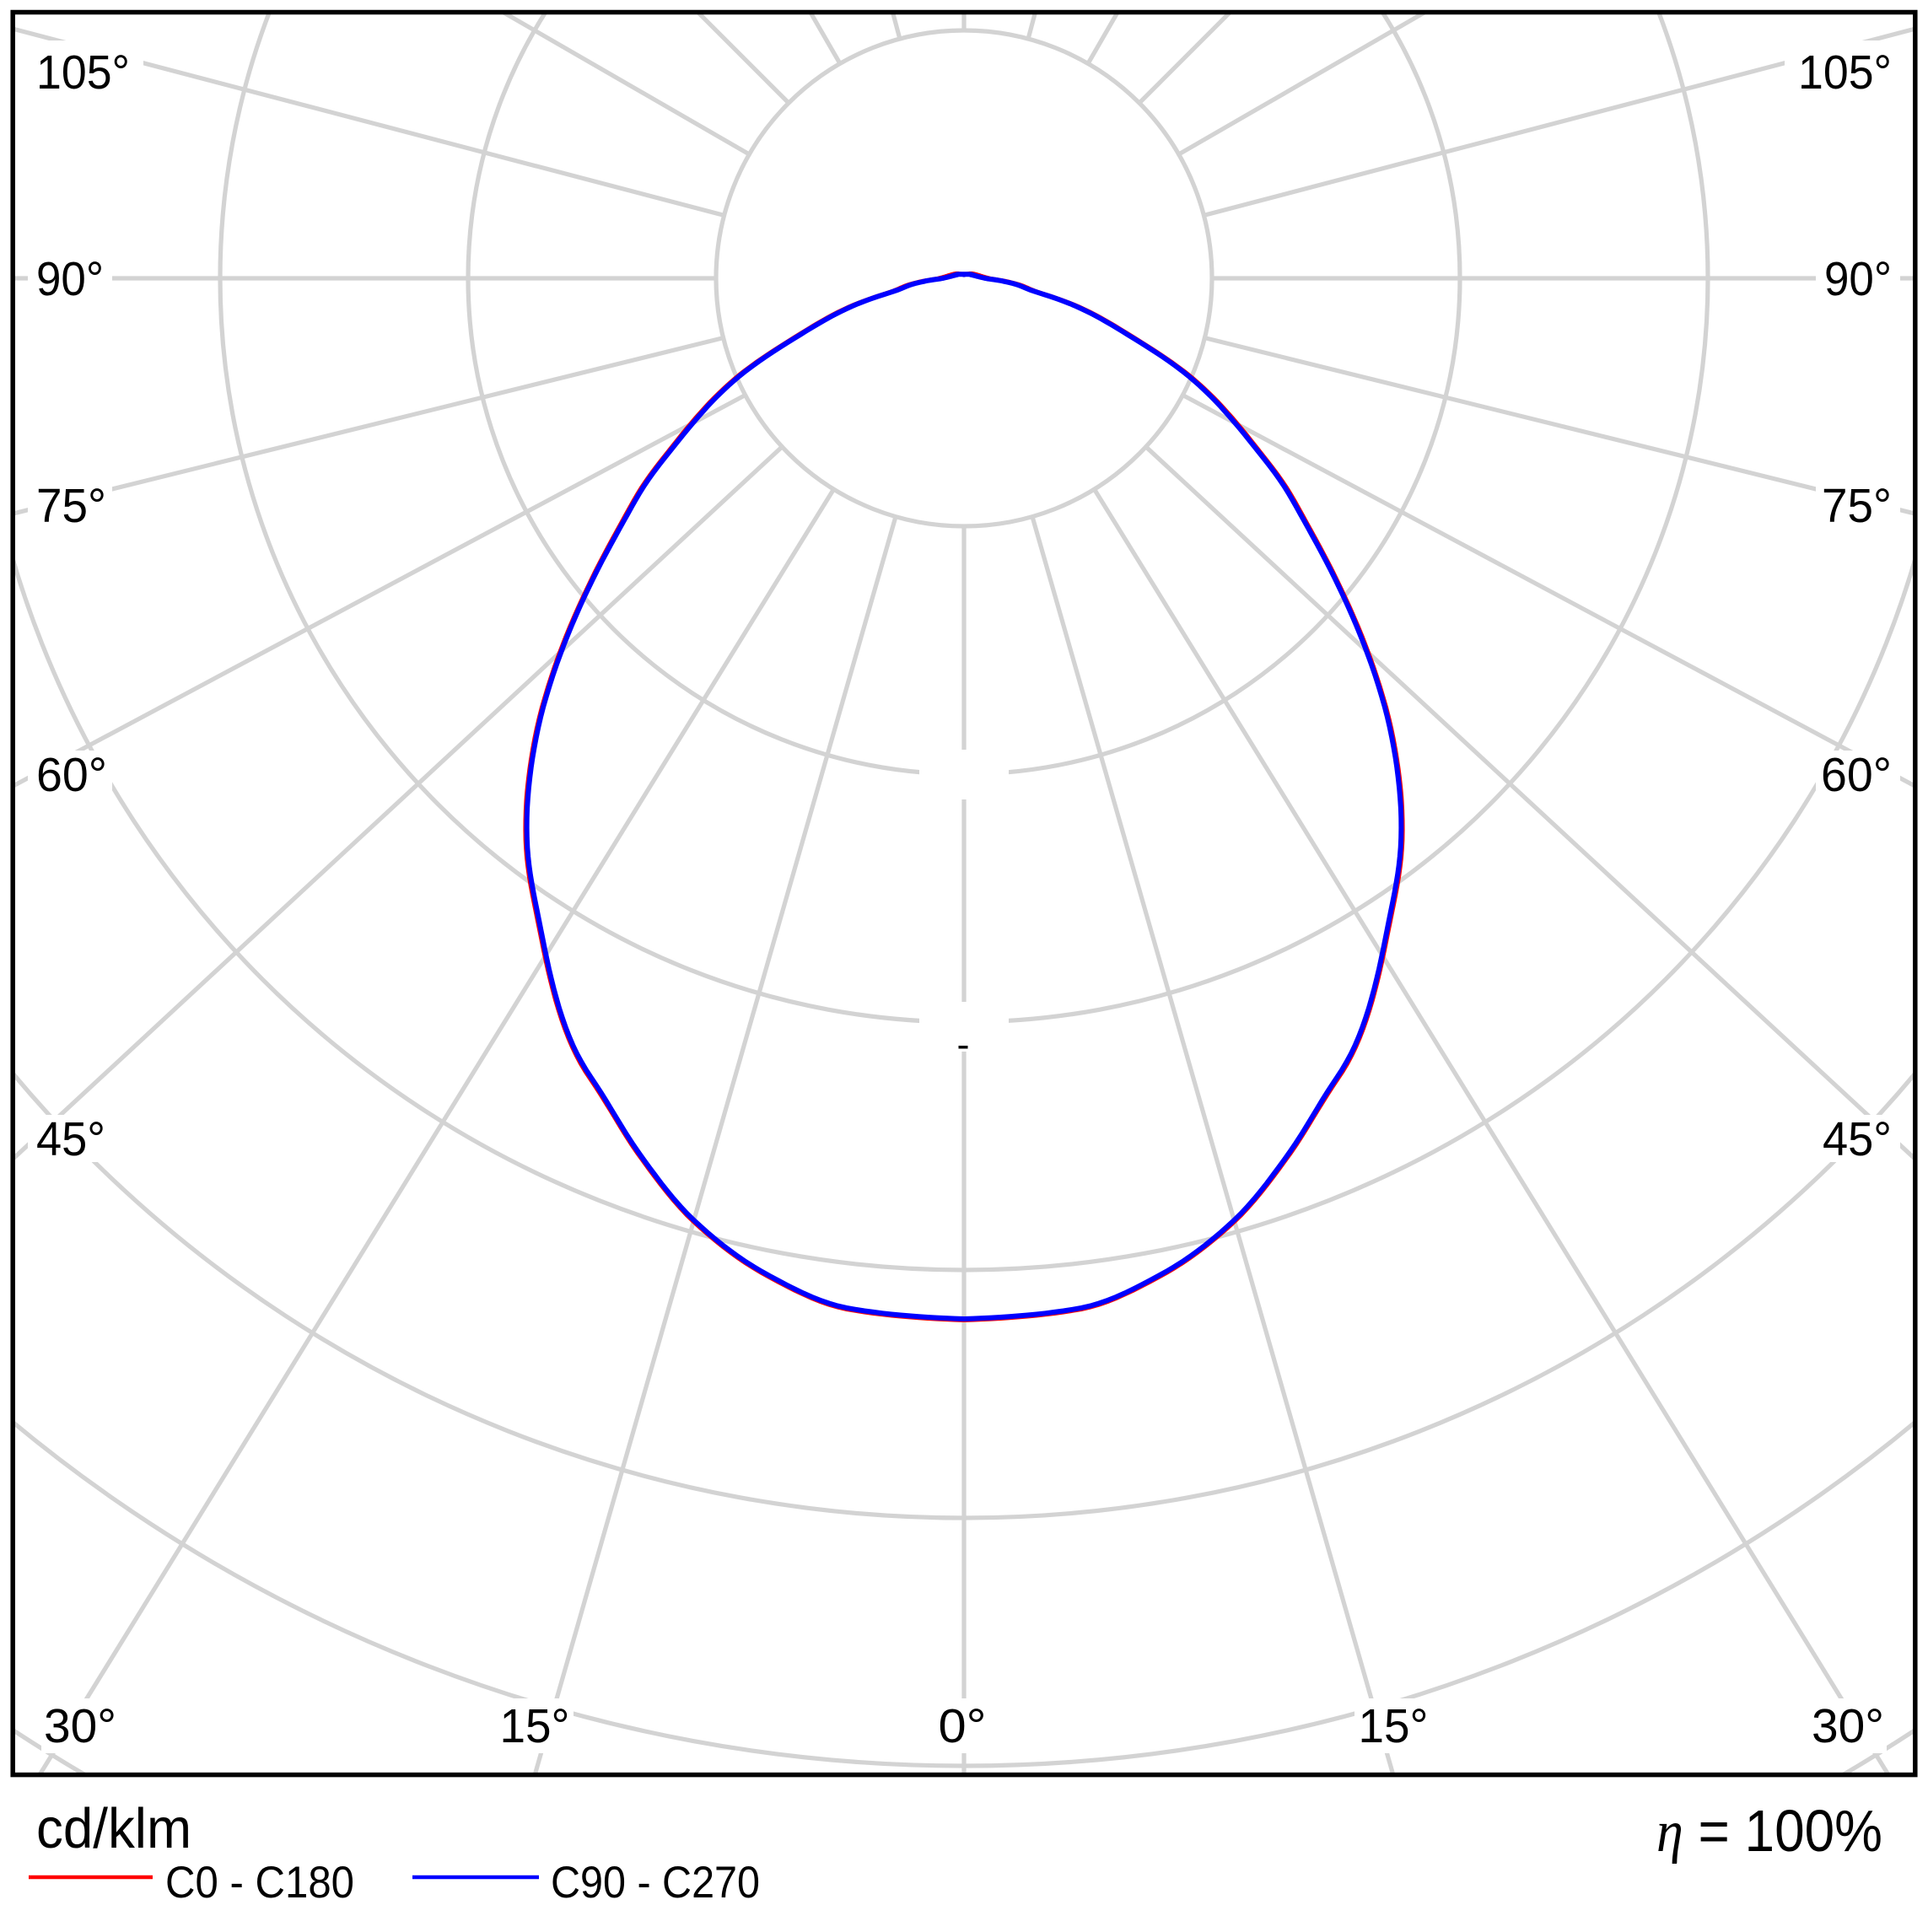 This screenshot has height=1932, width=1928. I want to click on svg-text: cd/klm, so click(114, 1829).